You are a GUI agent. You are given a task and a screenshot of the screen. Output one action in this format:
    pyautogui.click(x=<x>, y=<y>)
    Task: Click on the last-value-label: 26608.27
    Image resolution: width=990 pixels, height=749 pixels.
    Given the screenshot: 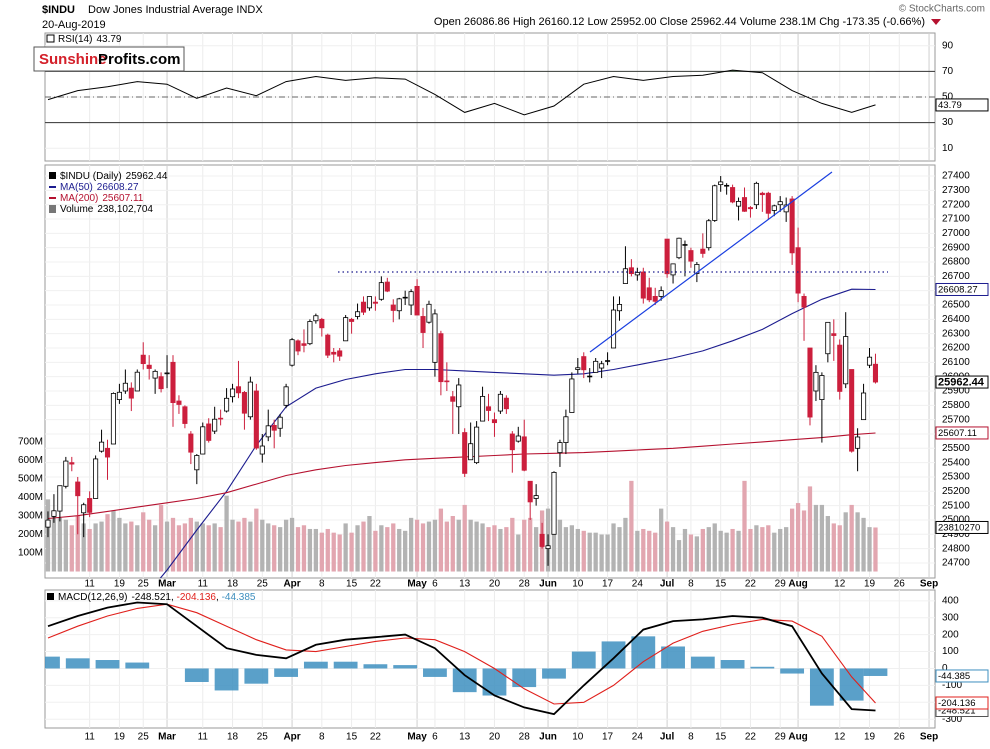 What is the action you would take?
    pyautogui.click(x=958, y=290)
    